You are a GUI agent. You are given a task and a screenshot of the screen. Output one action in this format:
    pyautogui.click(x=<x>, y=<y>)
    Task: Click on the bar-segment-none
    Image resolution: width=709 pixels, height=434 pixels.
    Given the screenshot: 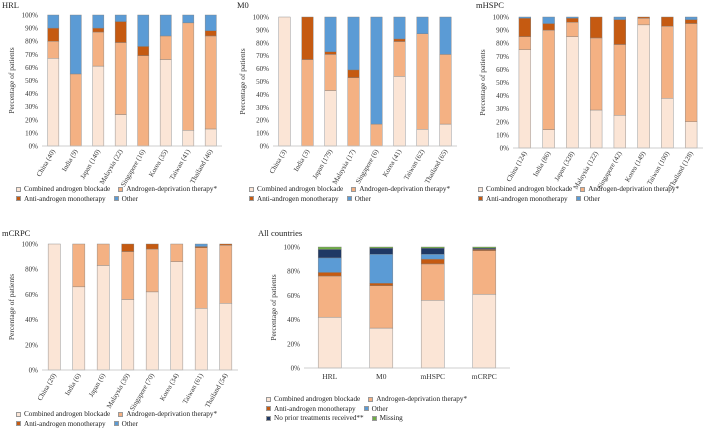 What is the action you would take?
    pyautogui.click(x=381, y=251)
    